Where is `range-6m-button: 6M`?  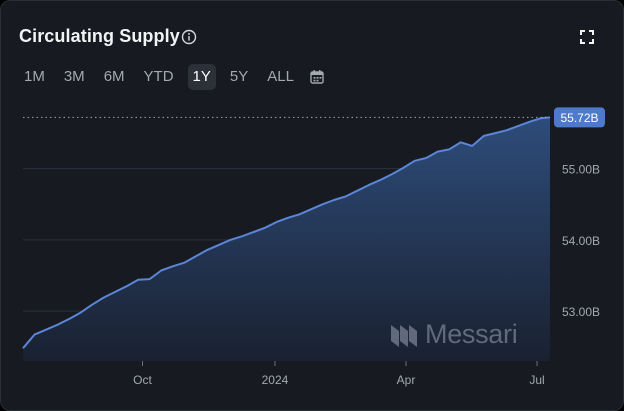 range-6m-button: 6M is located at coordinates (114, 76).